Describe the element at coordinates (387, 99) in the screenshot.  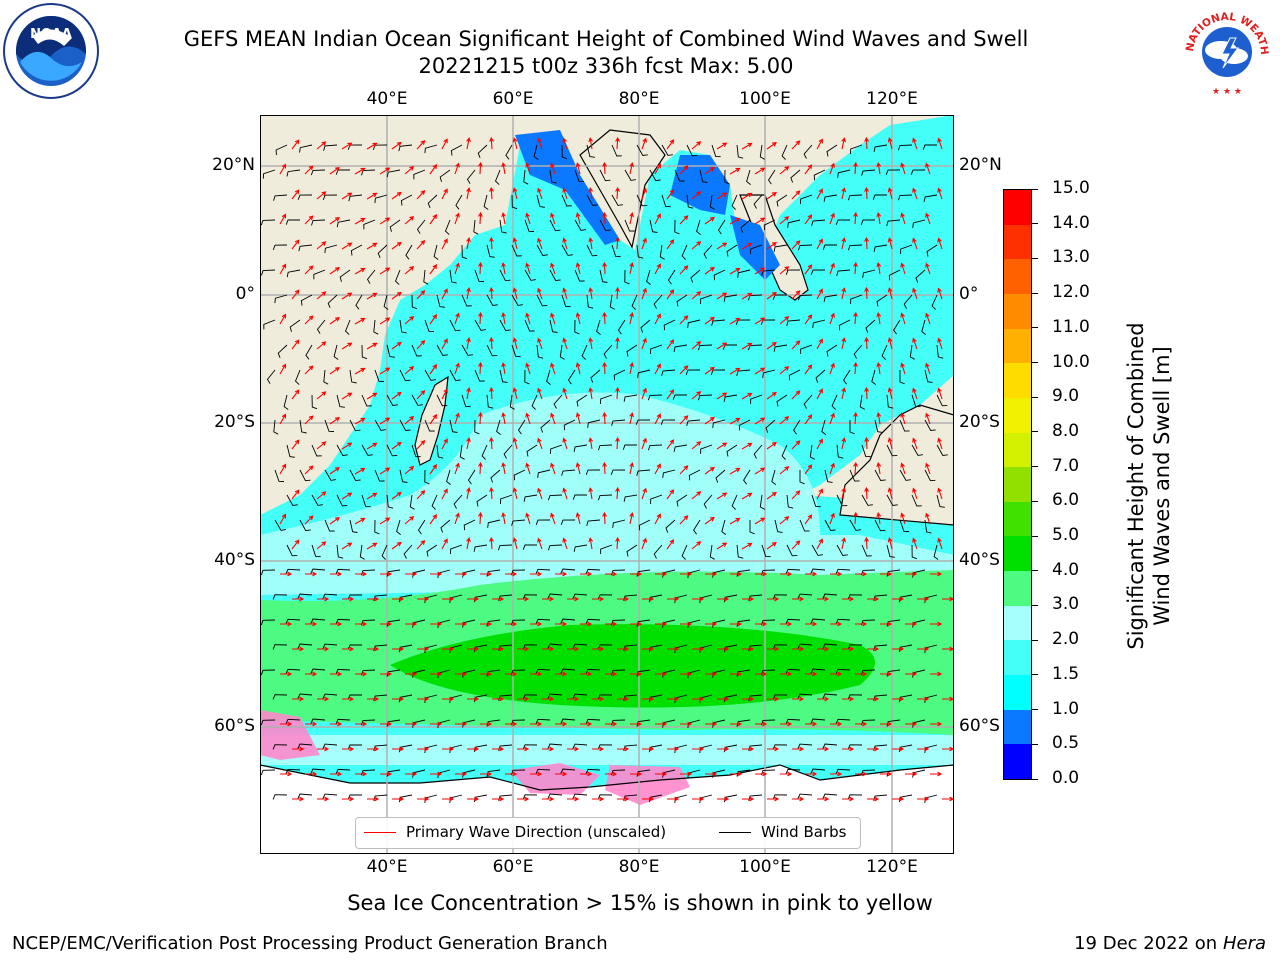
I see `lon-label-top: 40°E` at that location.